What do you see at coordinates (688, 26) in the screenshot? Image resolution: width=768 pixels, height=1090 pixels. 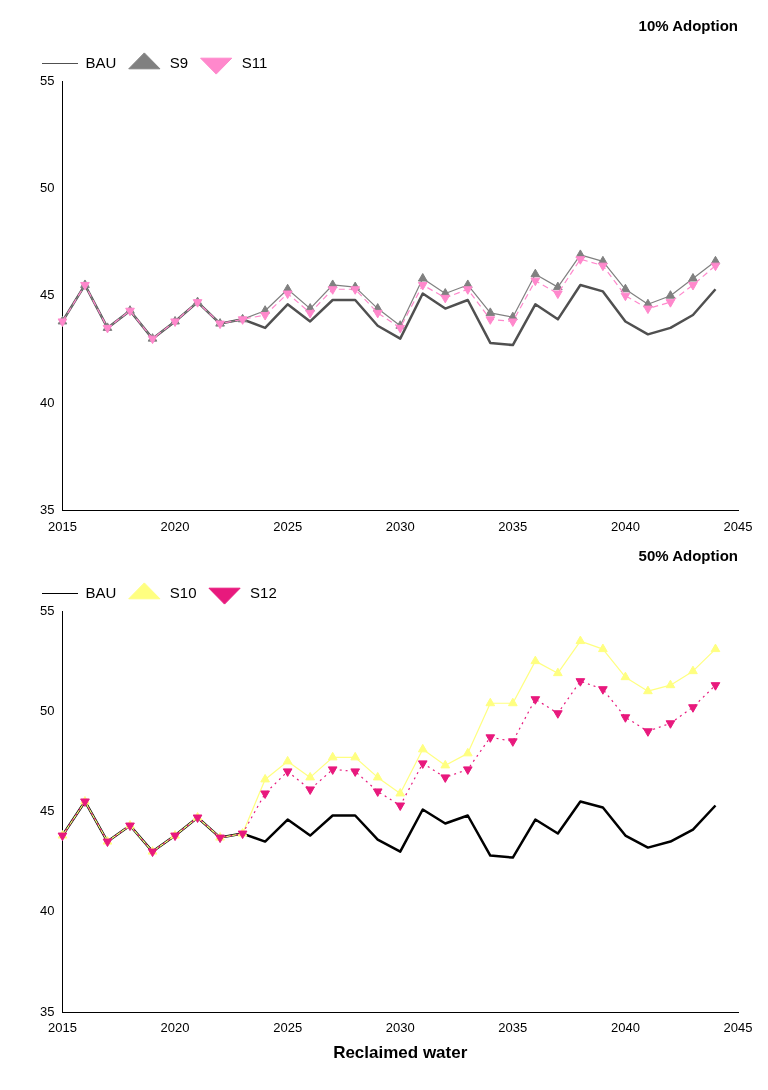 I see `chart-title: 10% Adoption` at bounding box center [688, 26].